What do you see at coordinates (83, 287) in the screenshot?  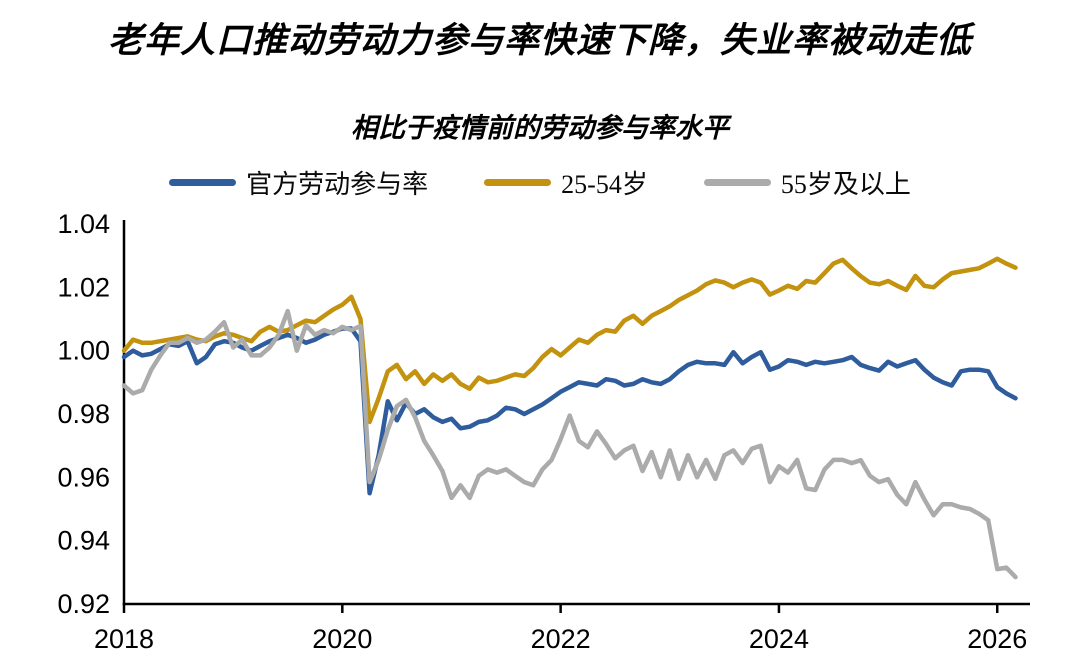 I see `y-tick-label: 1.02` at bounding box center [83, 287].